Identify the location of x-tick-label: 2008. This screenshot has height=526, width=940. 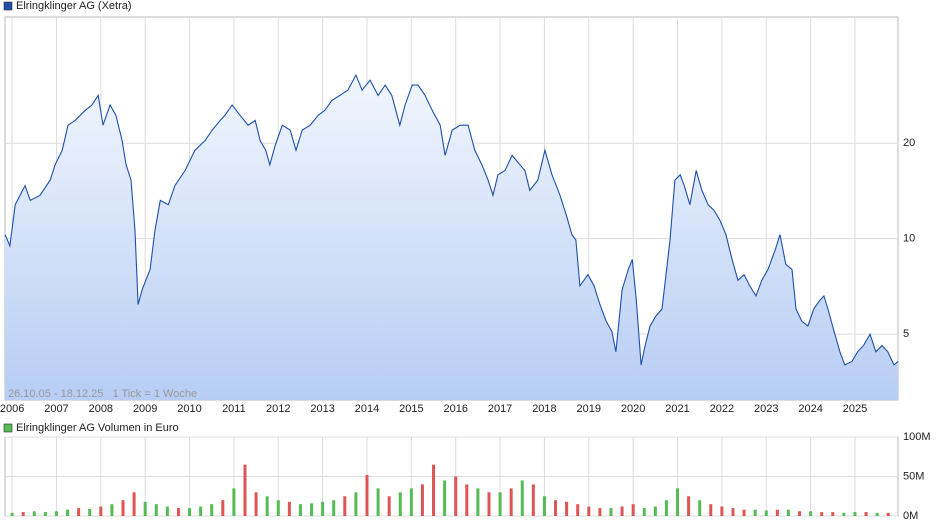
(101, 409).